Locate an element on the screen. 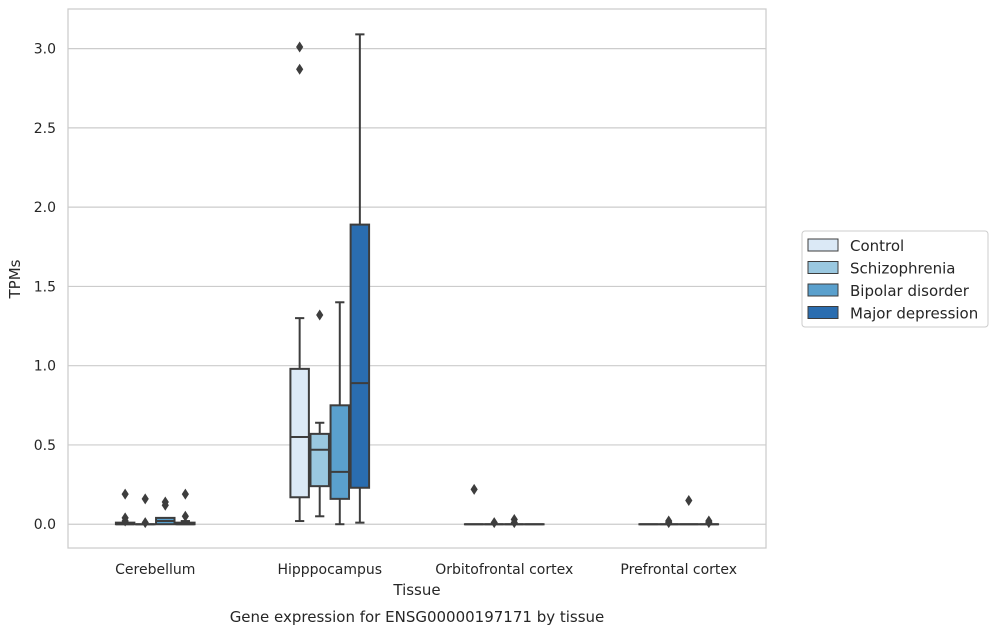 Image resolution: width=997 pixels, height=634 pixels. y-tick-label: 0.0 is located at coordinates (45, 525).